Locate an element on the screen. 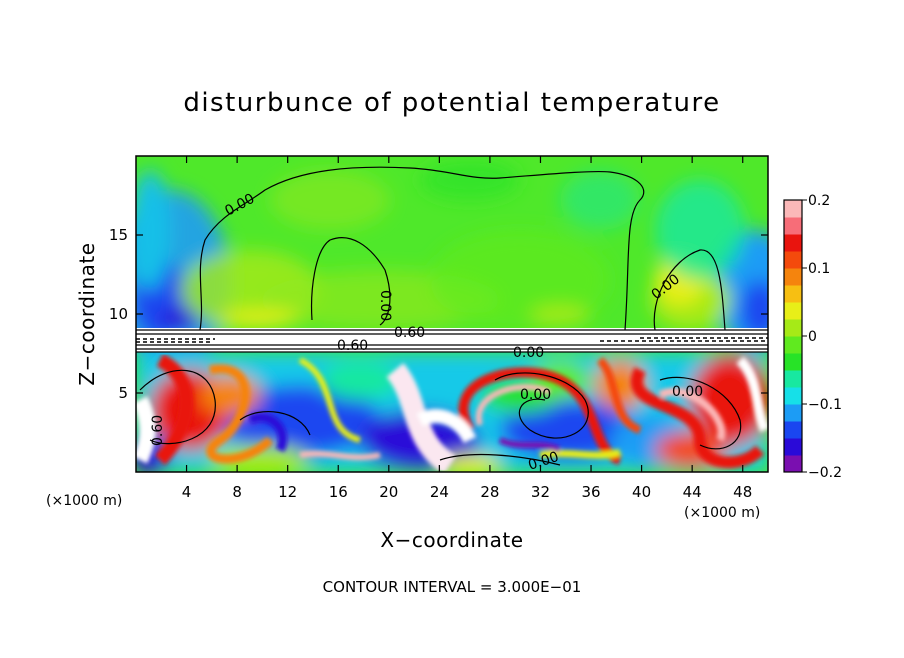  contour-label-band-upper: 0.60 is located at coordinates (409, 333).